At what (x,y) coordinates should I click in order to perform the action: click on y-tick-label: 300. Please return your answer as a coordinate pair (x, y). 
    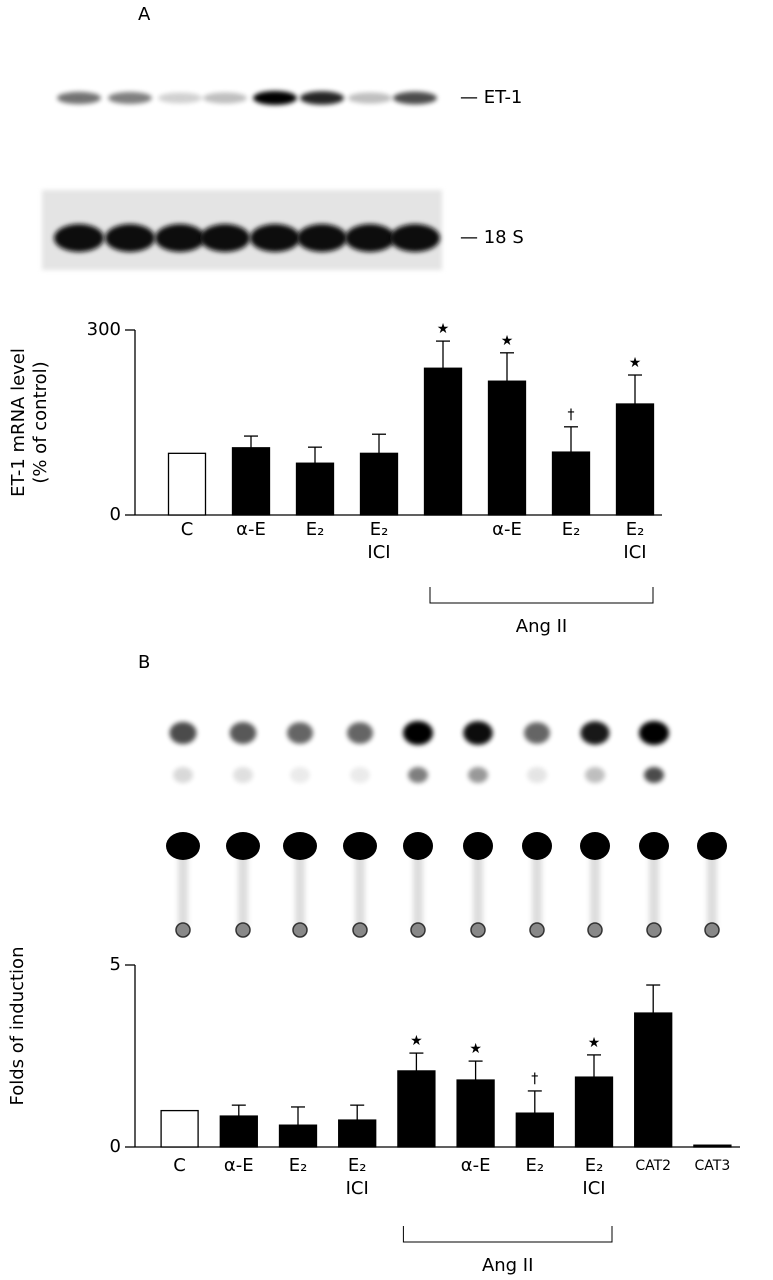
    Looking at the image, I should click on (104, 329).